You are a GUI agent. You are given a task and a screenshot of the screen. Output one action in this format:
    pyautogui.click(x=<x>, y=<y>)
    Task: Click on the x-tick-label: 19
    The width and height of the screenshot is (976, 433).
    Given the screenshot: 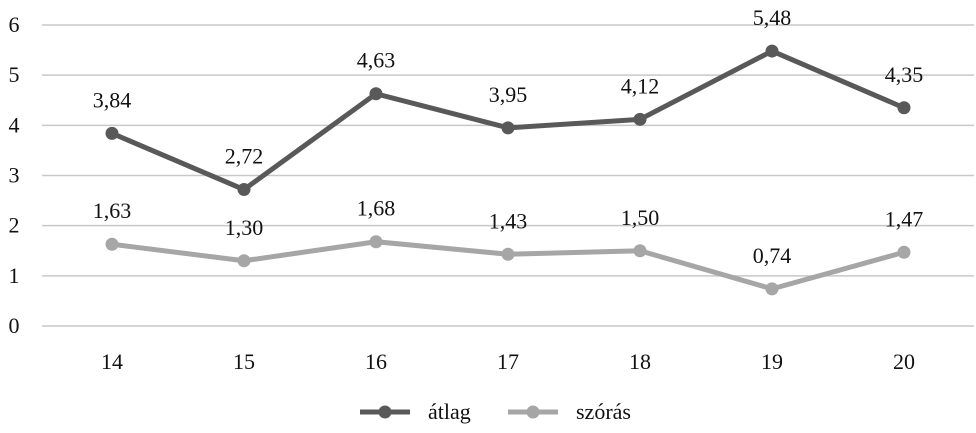 What is the action you would take?
    pyautogui.click(x=772, y=361)
    